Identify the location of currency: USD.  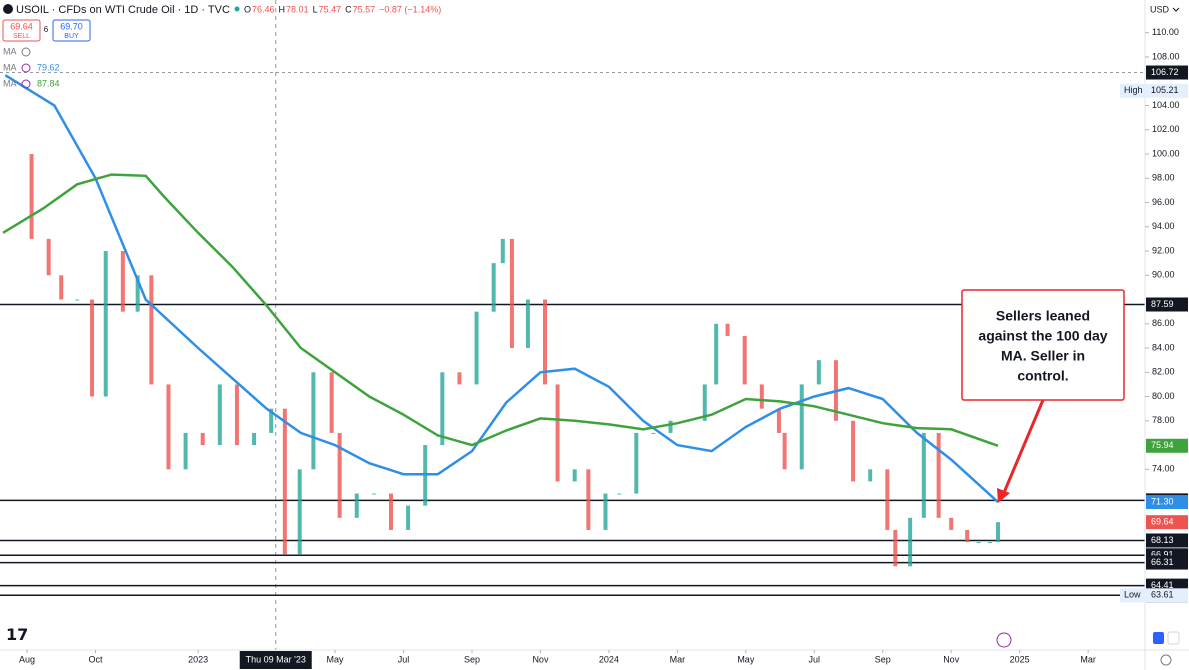
(1160, 9).